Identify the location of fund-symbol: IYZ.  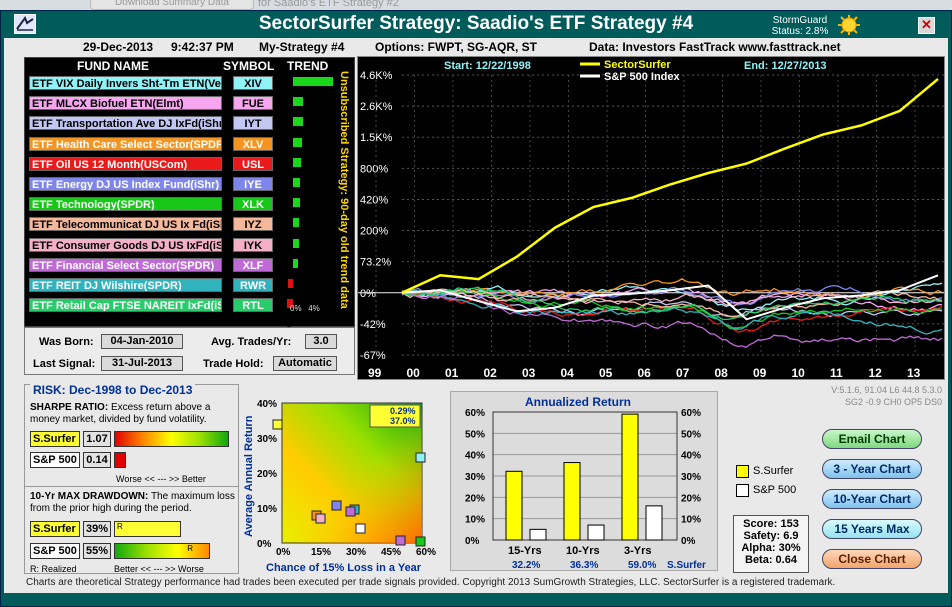
(253, 224).